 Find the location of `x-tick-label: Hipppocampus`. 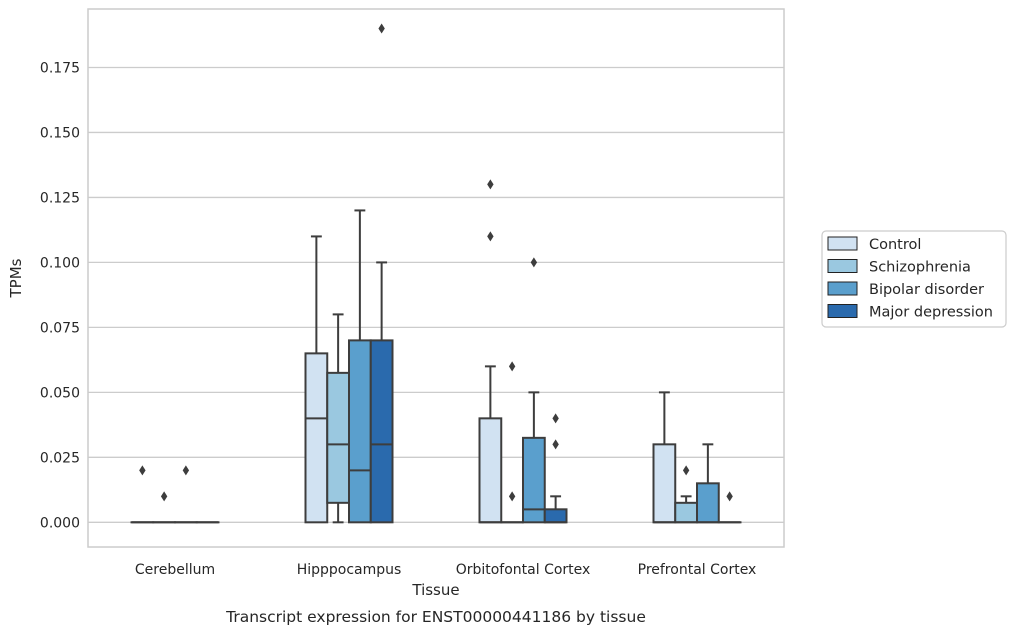

x-tick-label: Hipppocampus is located at coordinates (349, 570).